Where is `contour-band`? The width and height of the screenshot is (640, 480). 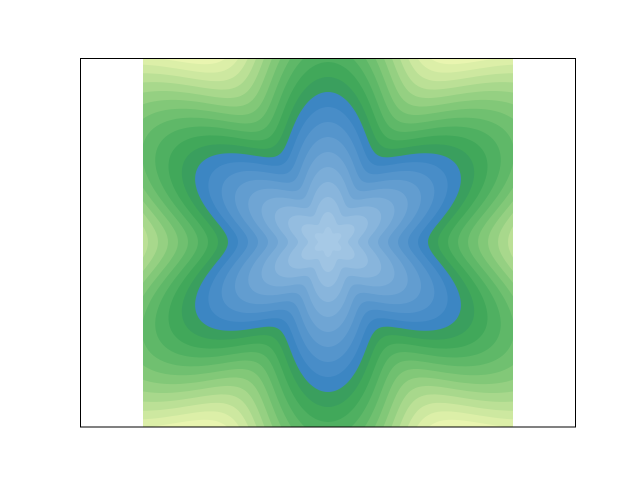
contour-band is located at coordinates (328, 242).